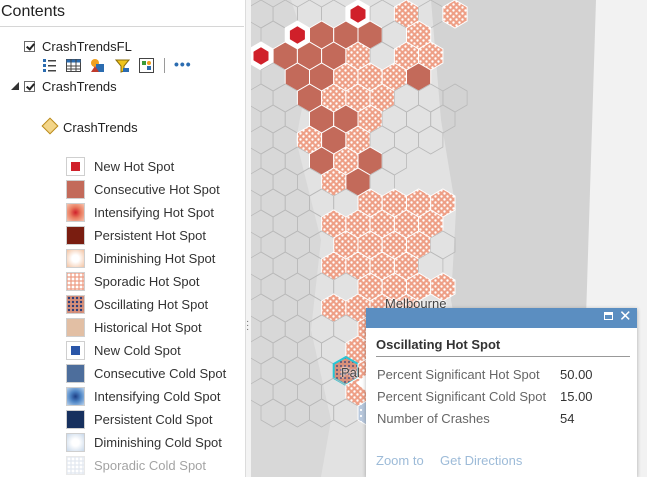 This screenshot has width=647, height=477. I want to click on new-hot-spot-swatch, so click(75, 166).